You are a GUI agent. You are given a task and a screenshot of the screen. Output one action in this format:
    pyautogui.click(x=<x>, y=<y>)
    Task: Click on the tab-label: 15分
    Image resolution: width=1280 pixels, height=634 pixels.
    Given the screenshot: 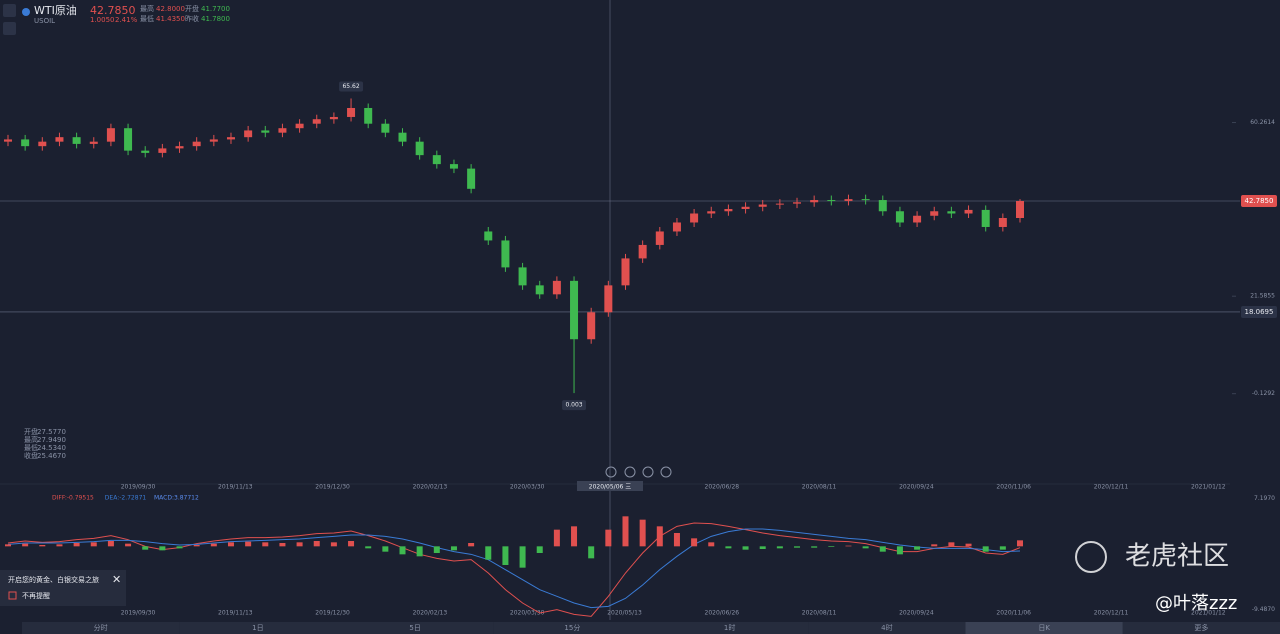 What is the action you would take?
    pyautogui.click(x=572, y=627)
    